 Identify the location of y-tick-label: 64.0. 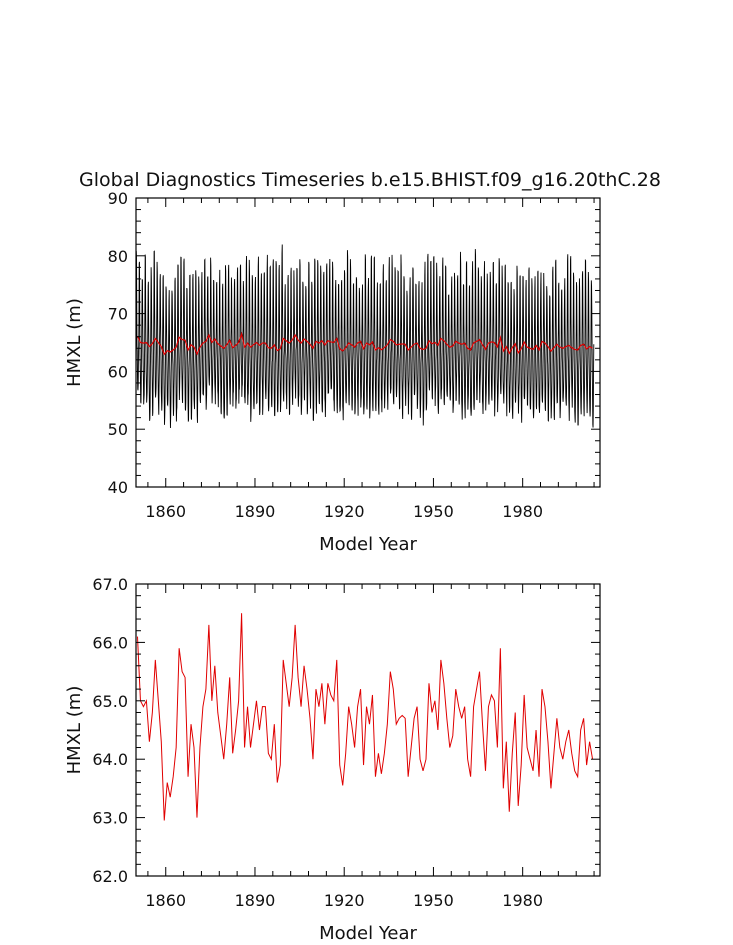
(110, 759).